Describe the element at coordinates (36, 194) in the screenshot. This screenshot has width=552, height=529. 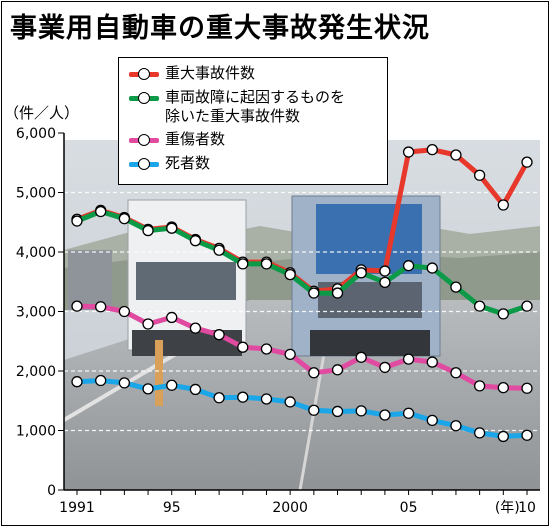
I see `y-tick-label: 5,000` at that location.